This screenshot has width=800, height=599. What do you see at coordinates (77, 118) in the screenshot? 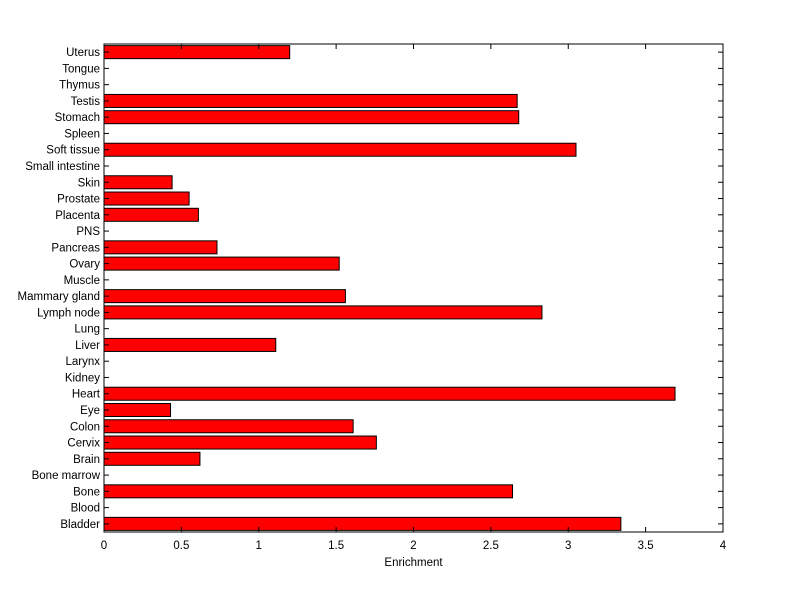
I see `category-label: Stomach` at bounding box center [77, 118].